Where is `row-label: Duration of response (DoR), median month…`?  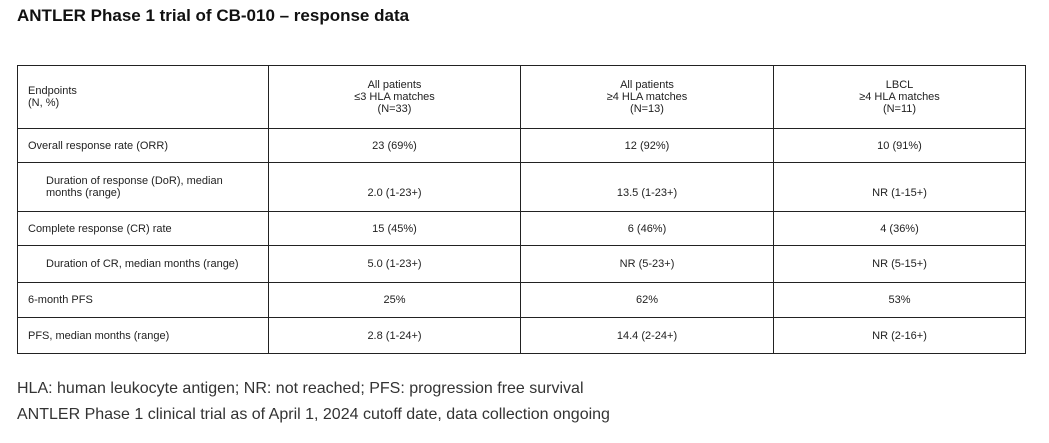 row-label: Duration of response (DoR), median month… is located at coordinates (143, 187).